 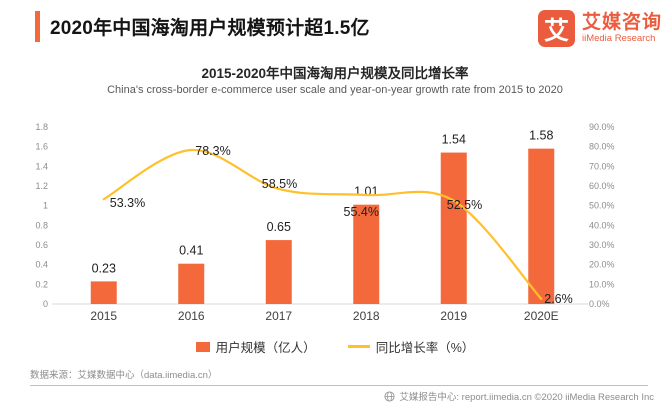 What do you see at coordinates (339, 385) in the screenshot?
I see `footer-divider` at bounding box center [339, 385].